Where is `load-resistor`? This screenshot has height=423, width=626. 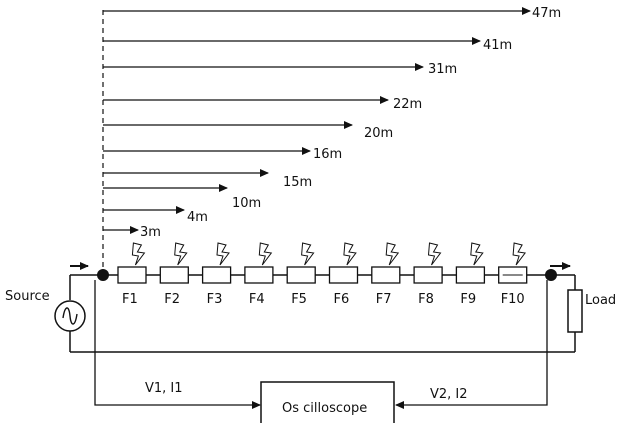 load-resistor is located at coordinates (575, 311).